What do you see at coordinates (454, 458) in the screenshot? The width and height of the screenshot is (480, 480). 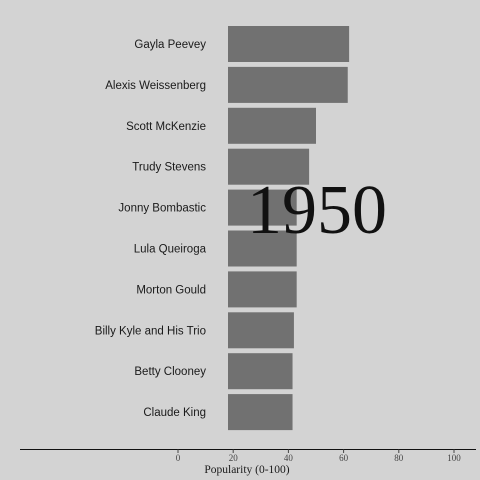 I see `x-tick-label: 100` at bounding box center [454, 458].